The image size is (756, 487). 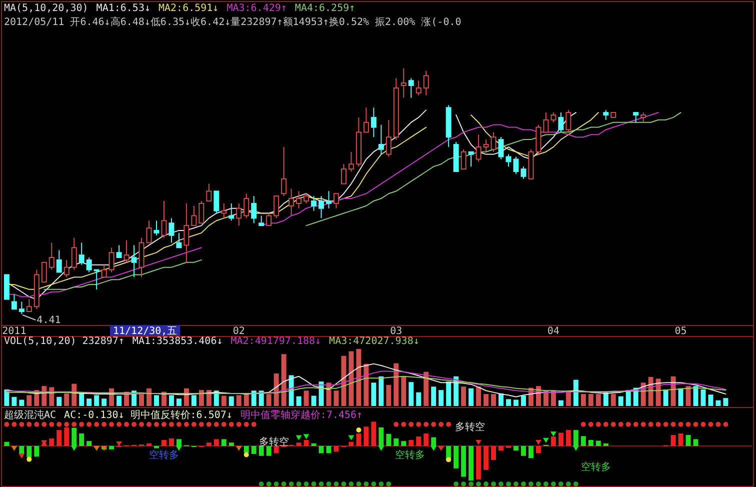 I want to click on x-tick-label: 02, so click(x=238, y=331).